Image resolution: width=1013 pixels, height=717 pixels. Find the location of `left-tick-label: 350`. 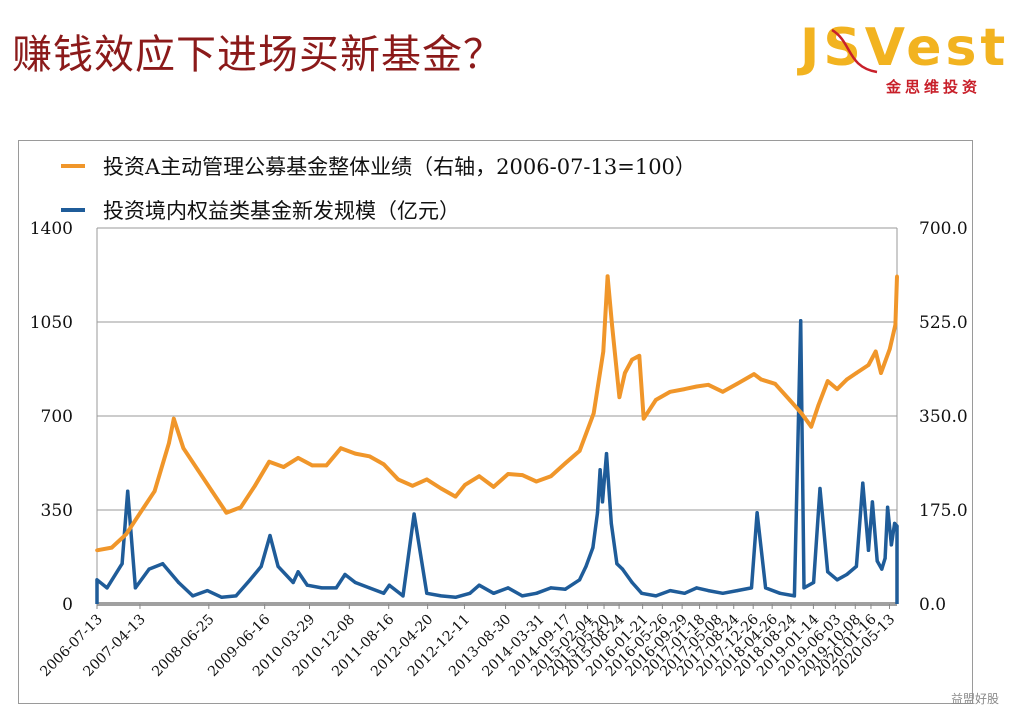

left-tick-label: 350 is located at coordinates (57, 511).